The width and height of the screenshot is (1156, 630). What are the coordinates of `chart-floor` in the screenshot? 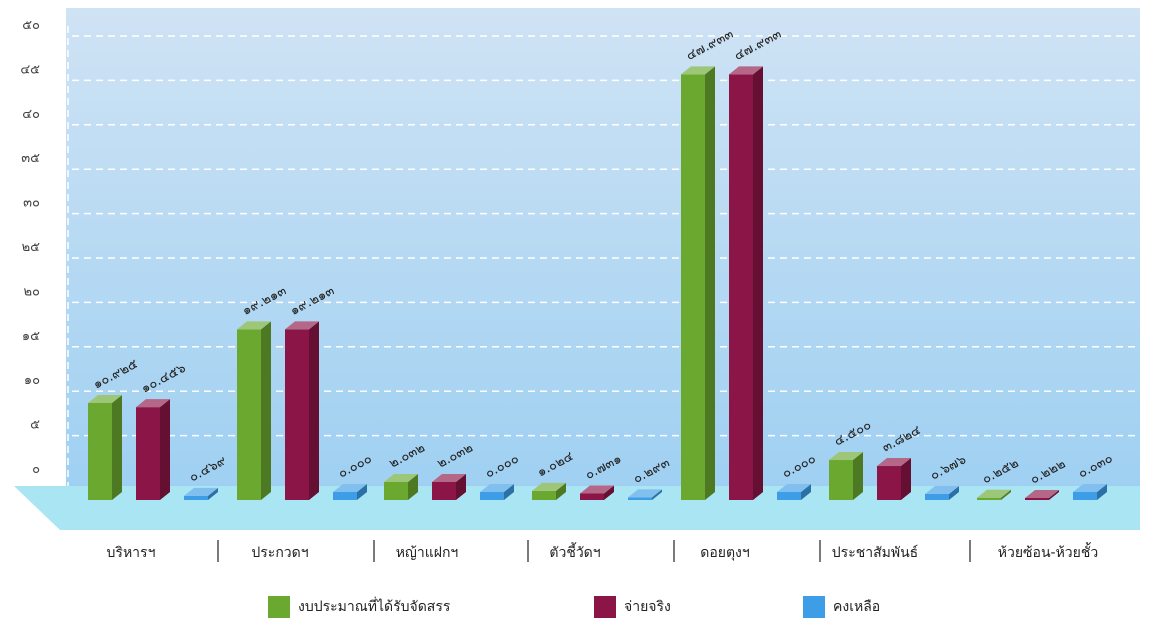 It's located at (577, 508).